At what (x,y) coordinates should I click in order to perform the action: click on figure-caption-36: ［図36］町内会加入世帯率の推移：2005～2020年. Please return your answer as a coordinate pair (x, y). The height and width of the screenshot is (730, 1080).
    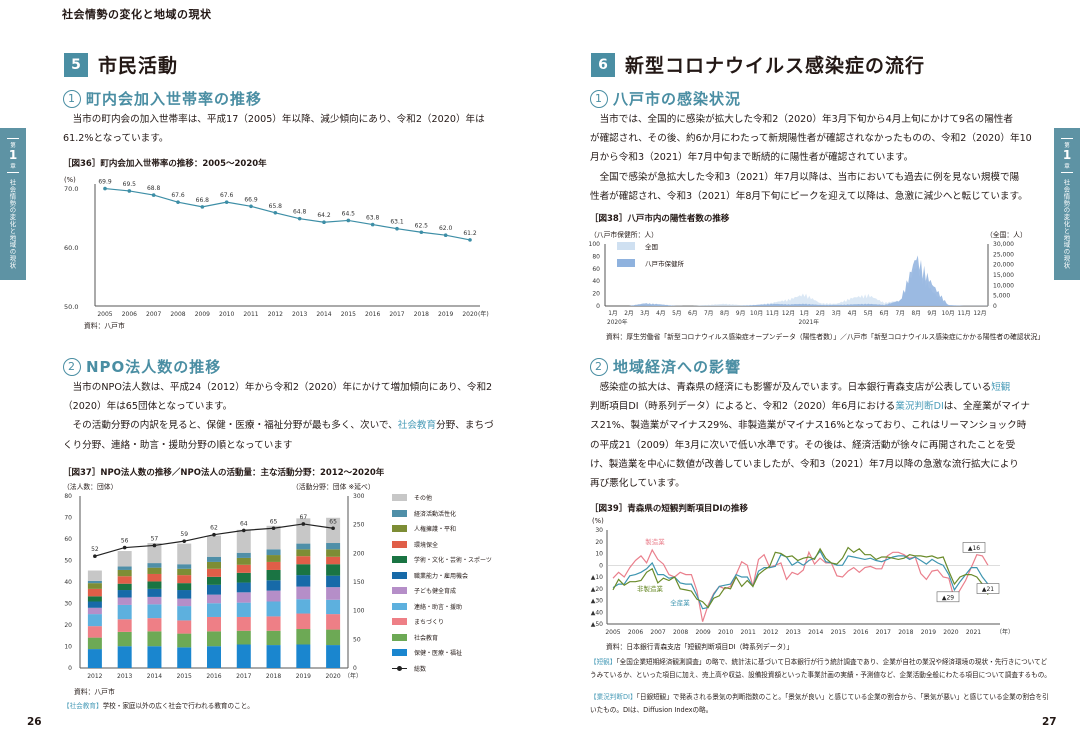
    Looking at the image, I should click on (165, 164).